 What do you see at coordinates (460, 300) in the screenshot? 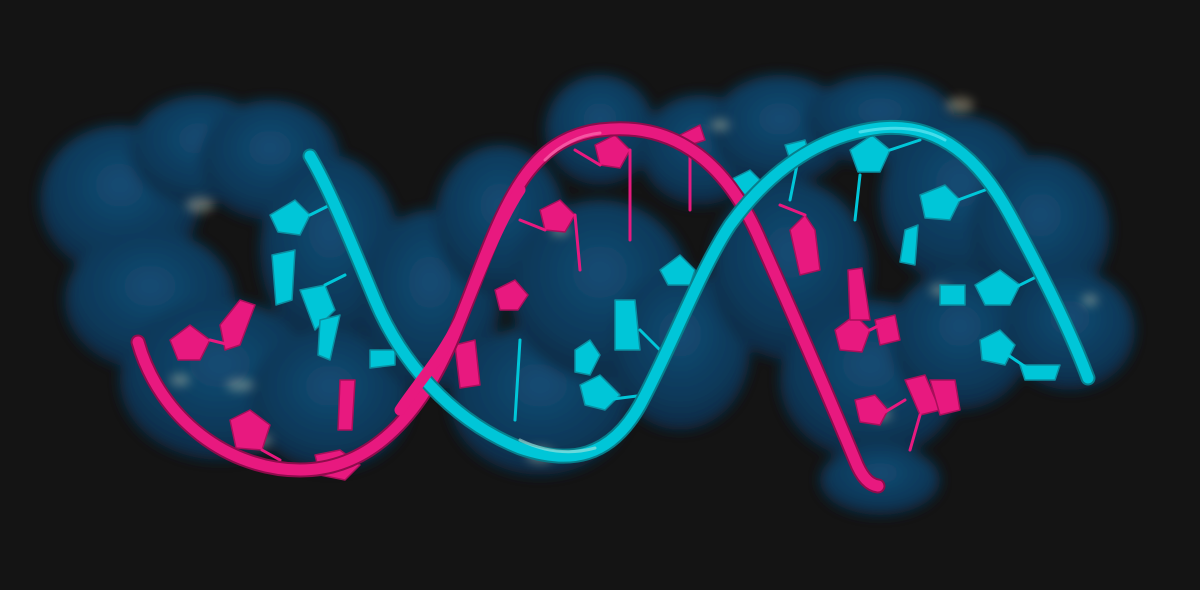
I see `magenta-backbone-front` at bounding box center [460, 300].